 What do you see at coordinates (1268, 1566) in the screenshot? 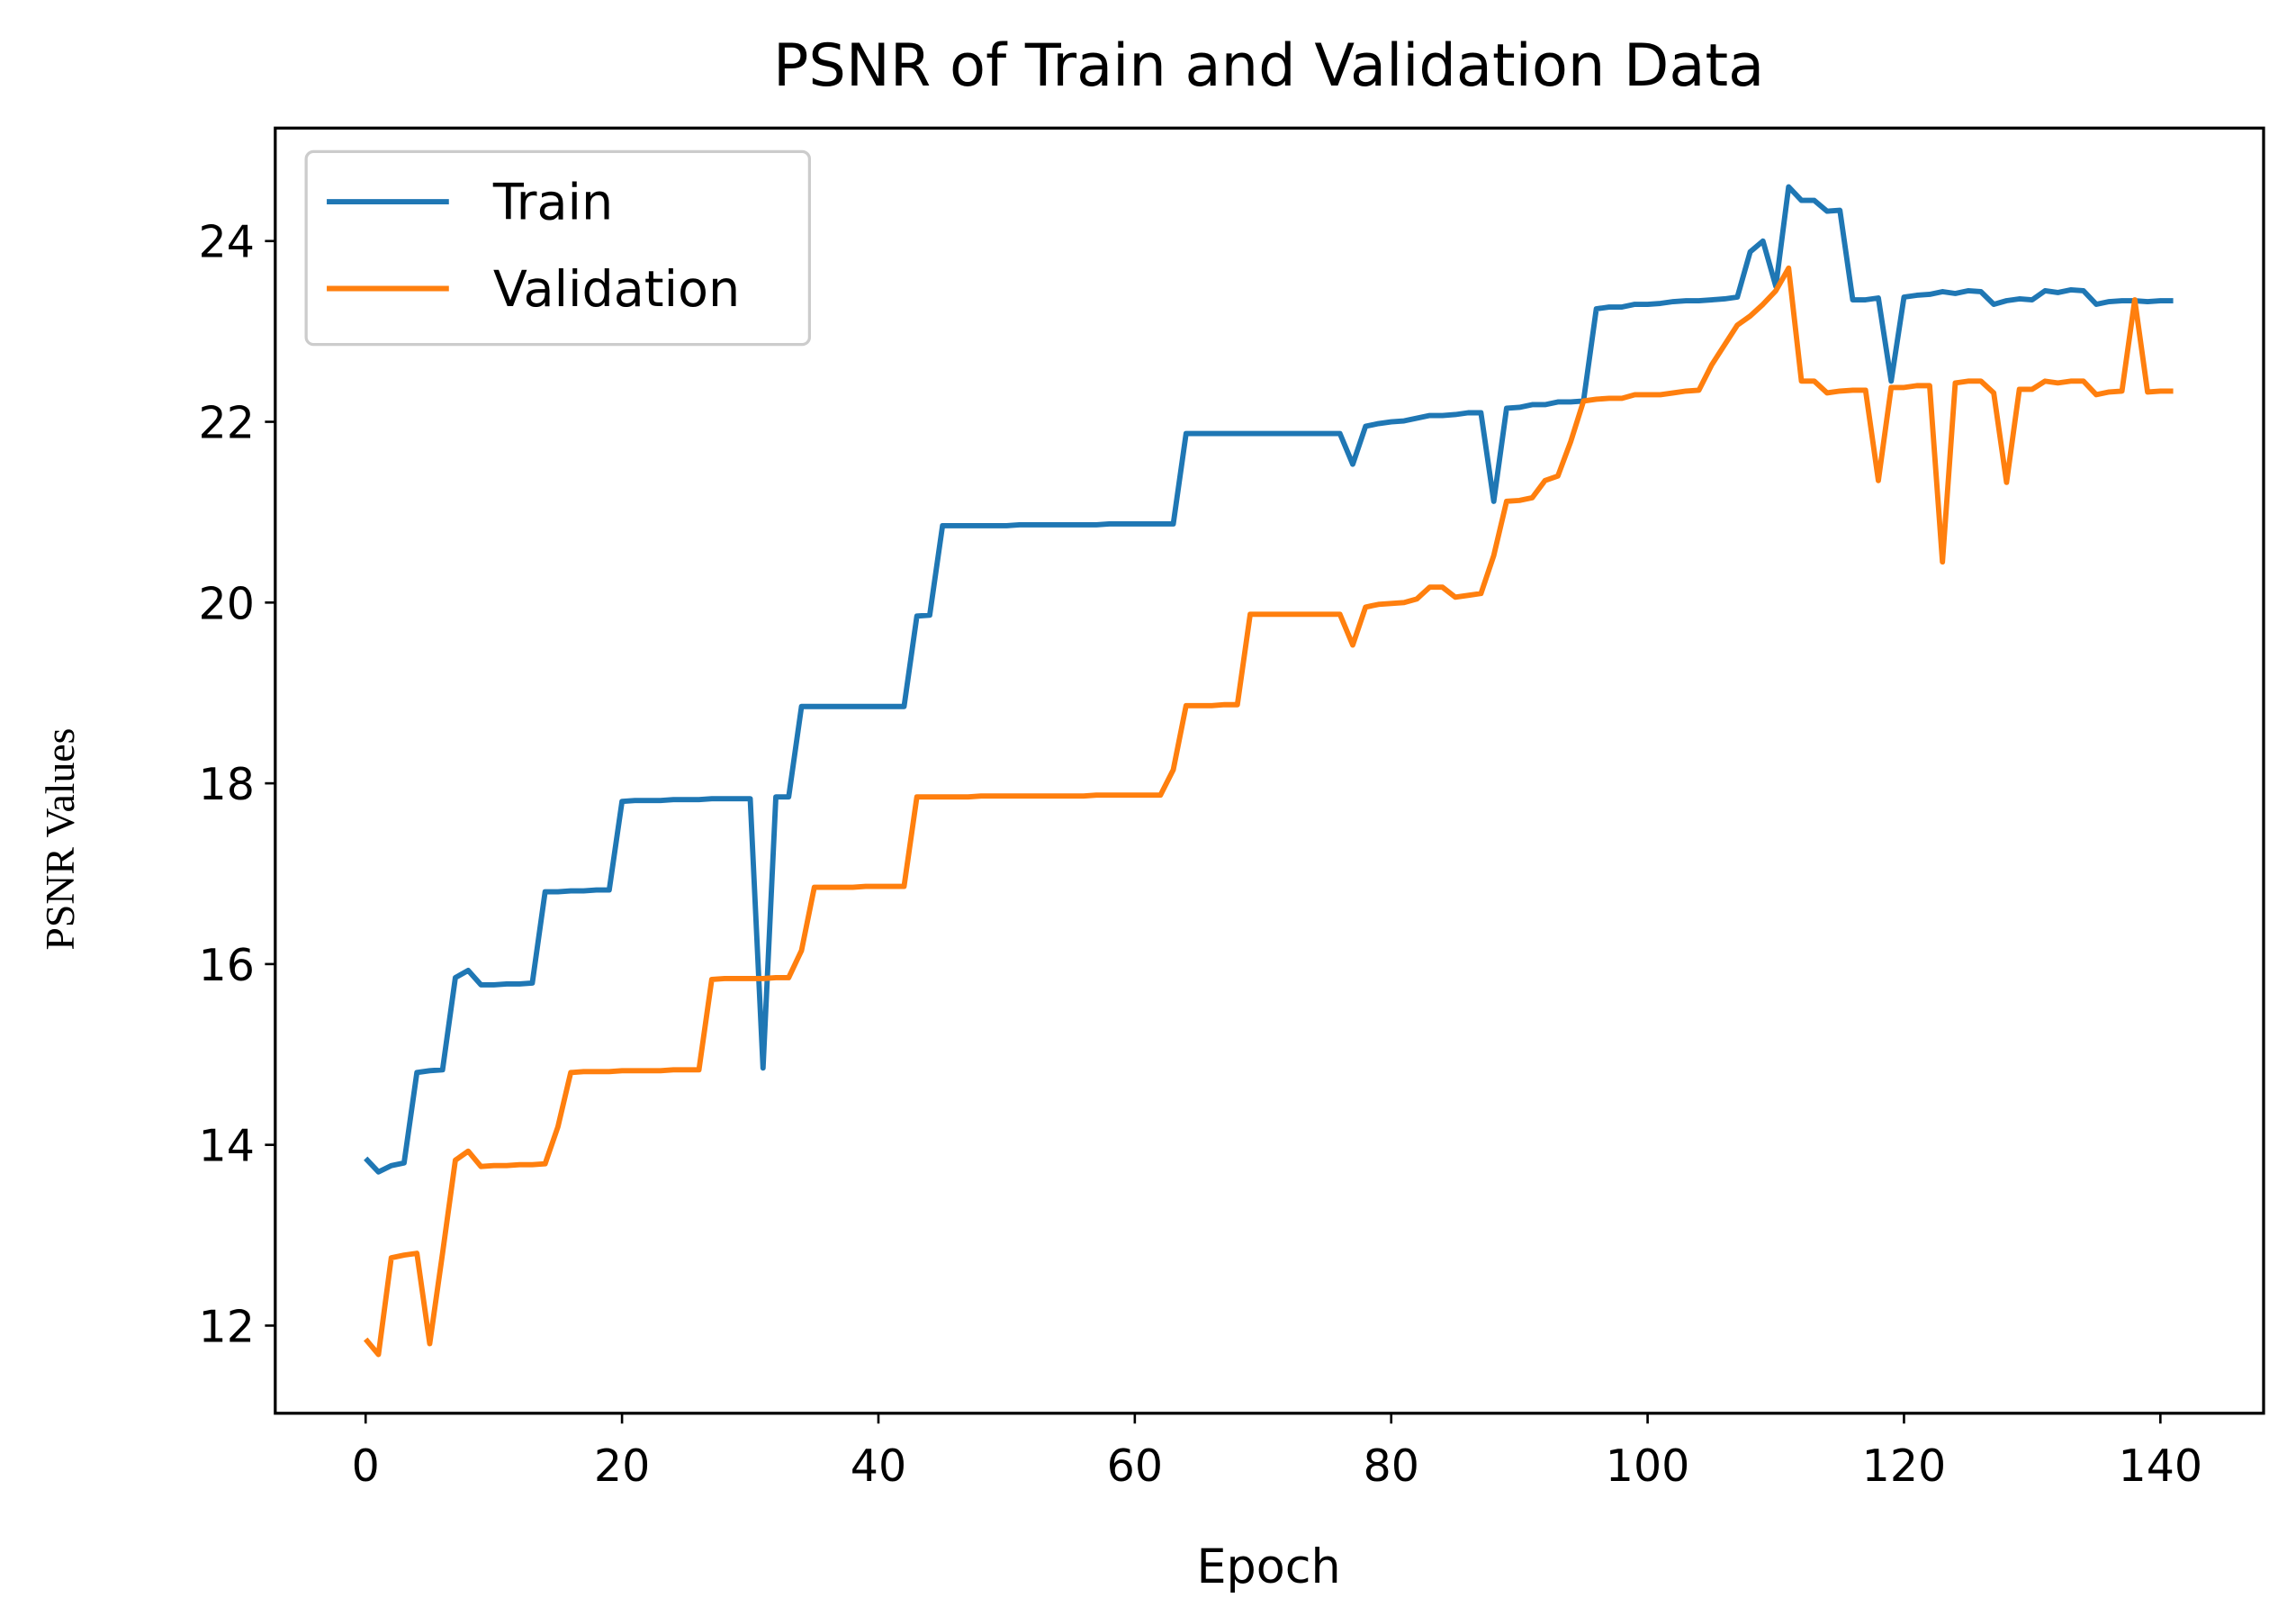
I see `x-axis-label: Epoch` at bounding box center [1268, 1566].